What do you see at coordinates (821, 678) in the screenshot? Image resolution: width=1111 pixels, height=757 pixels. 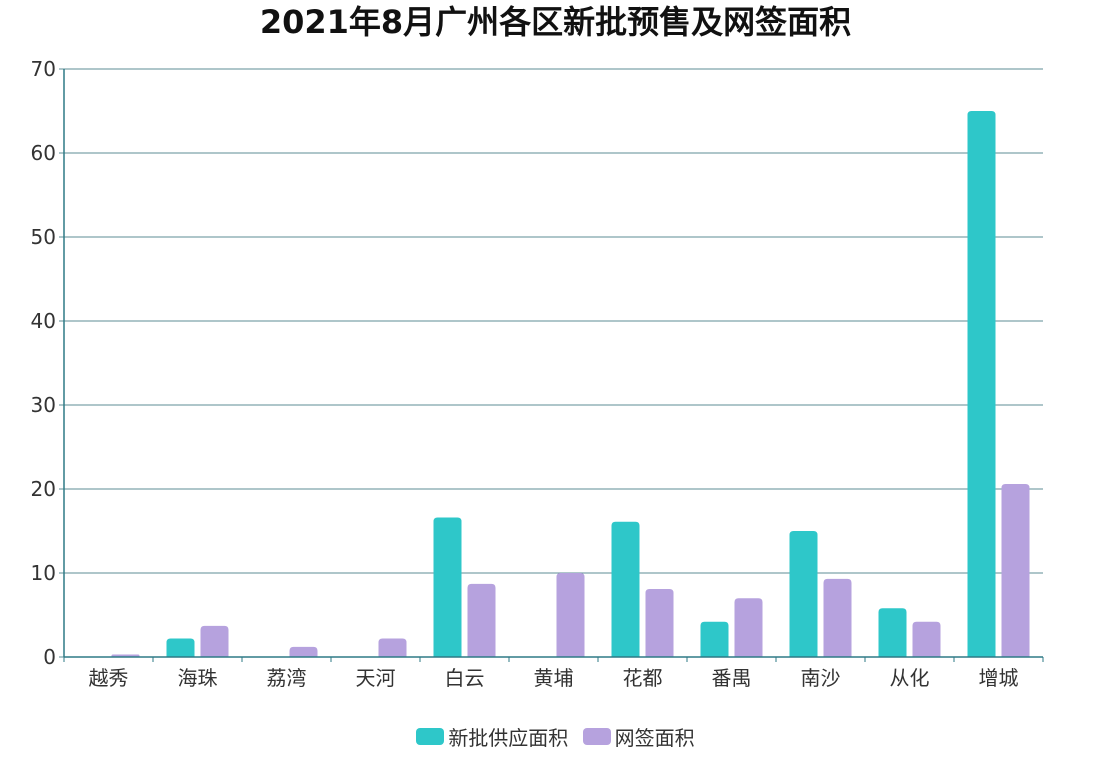 I see `x-tick-label: 南沙` at bounding box center [821, 678].